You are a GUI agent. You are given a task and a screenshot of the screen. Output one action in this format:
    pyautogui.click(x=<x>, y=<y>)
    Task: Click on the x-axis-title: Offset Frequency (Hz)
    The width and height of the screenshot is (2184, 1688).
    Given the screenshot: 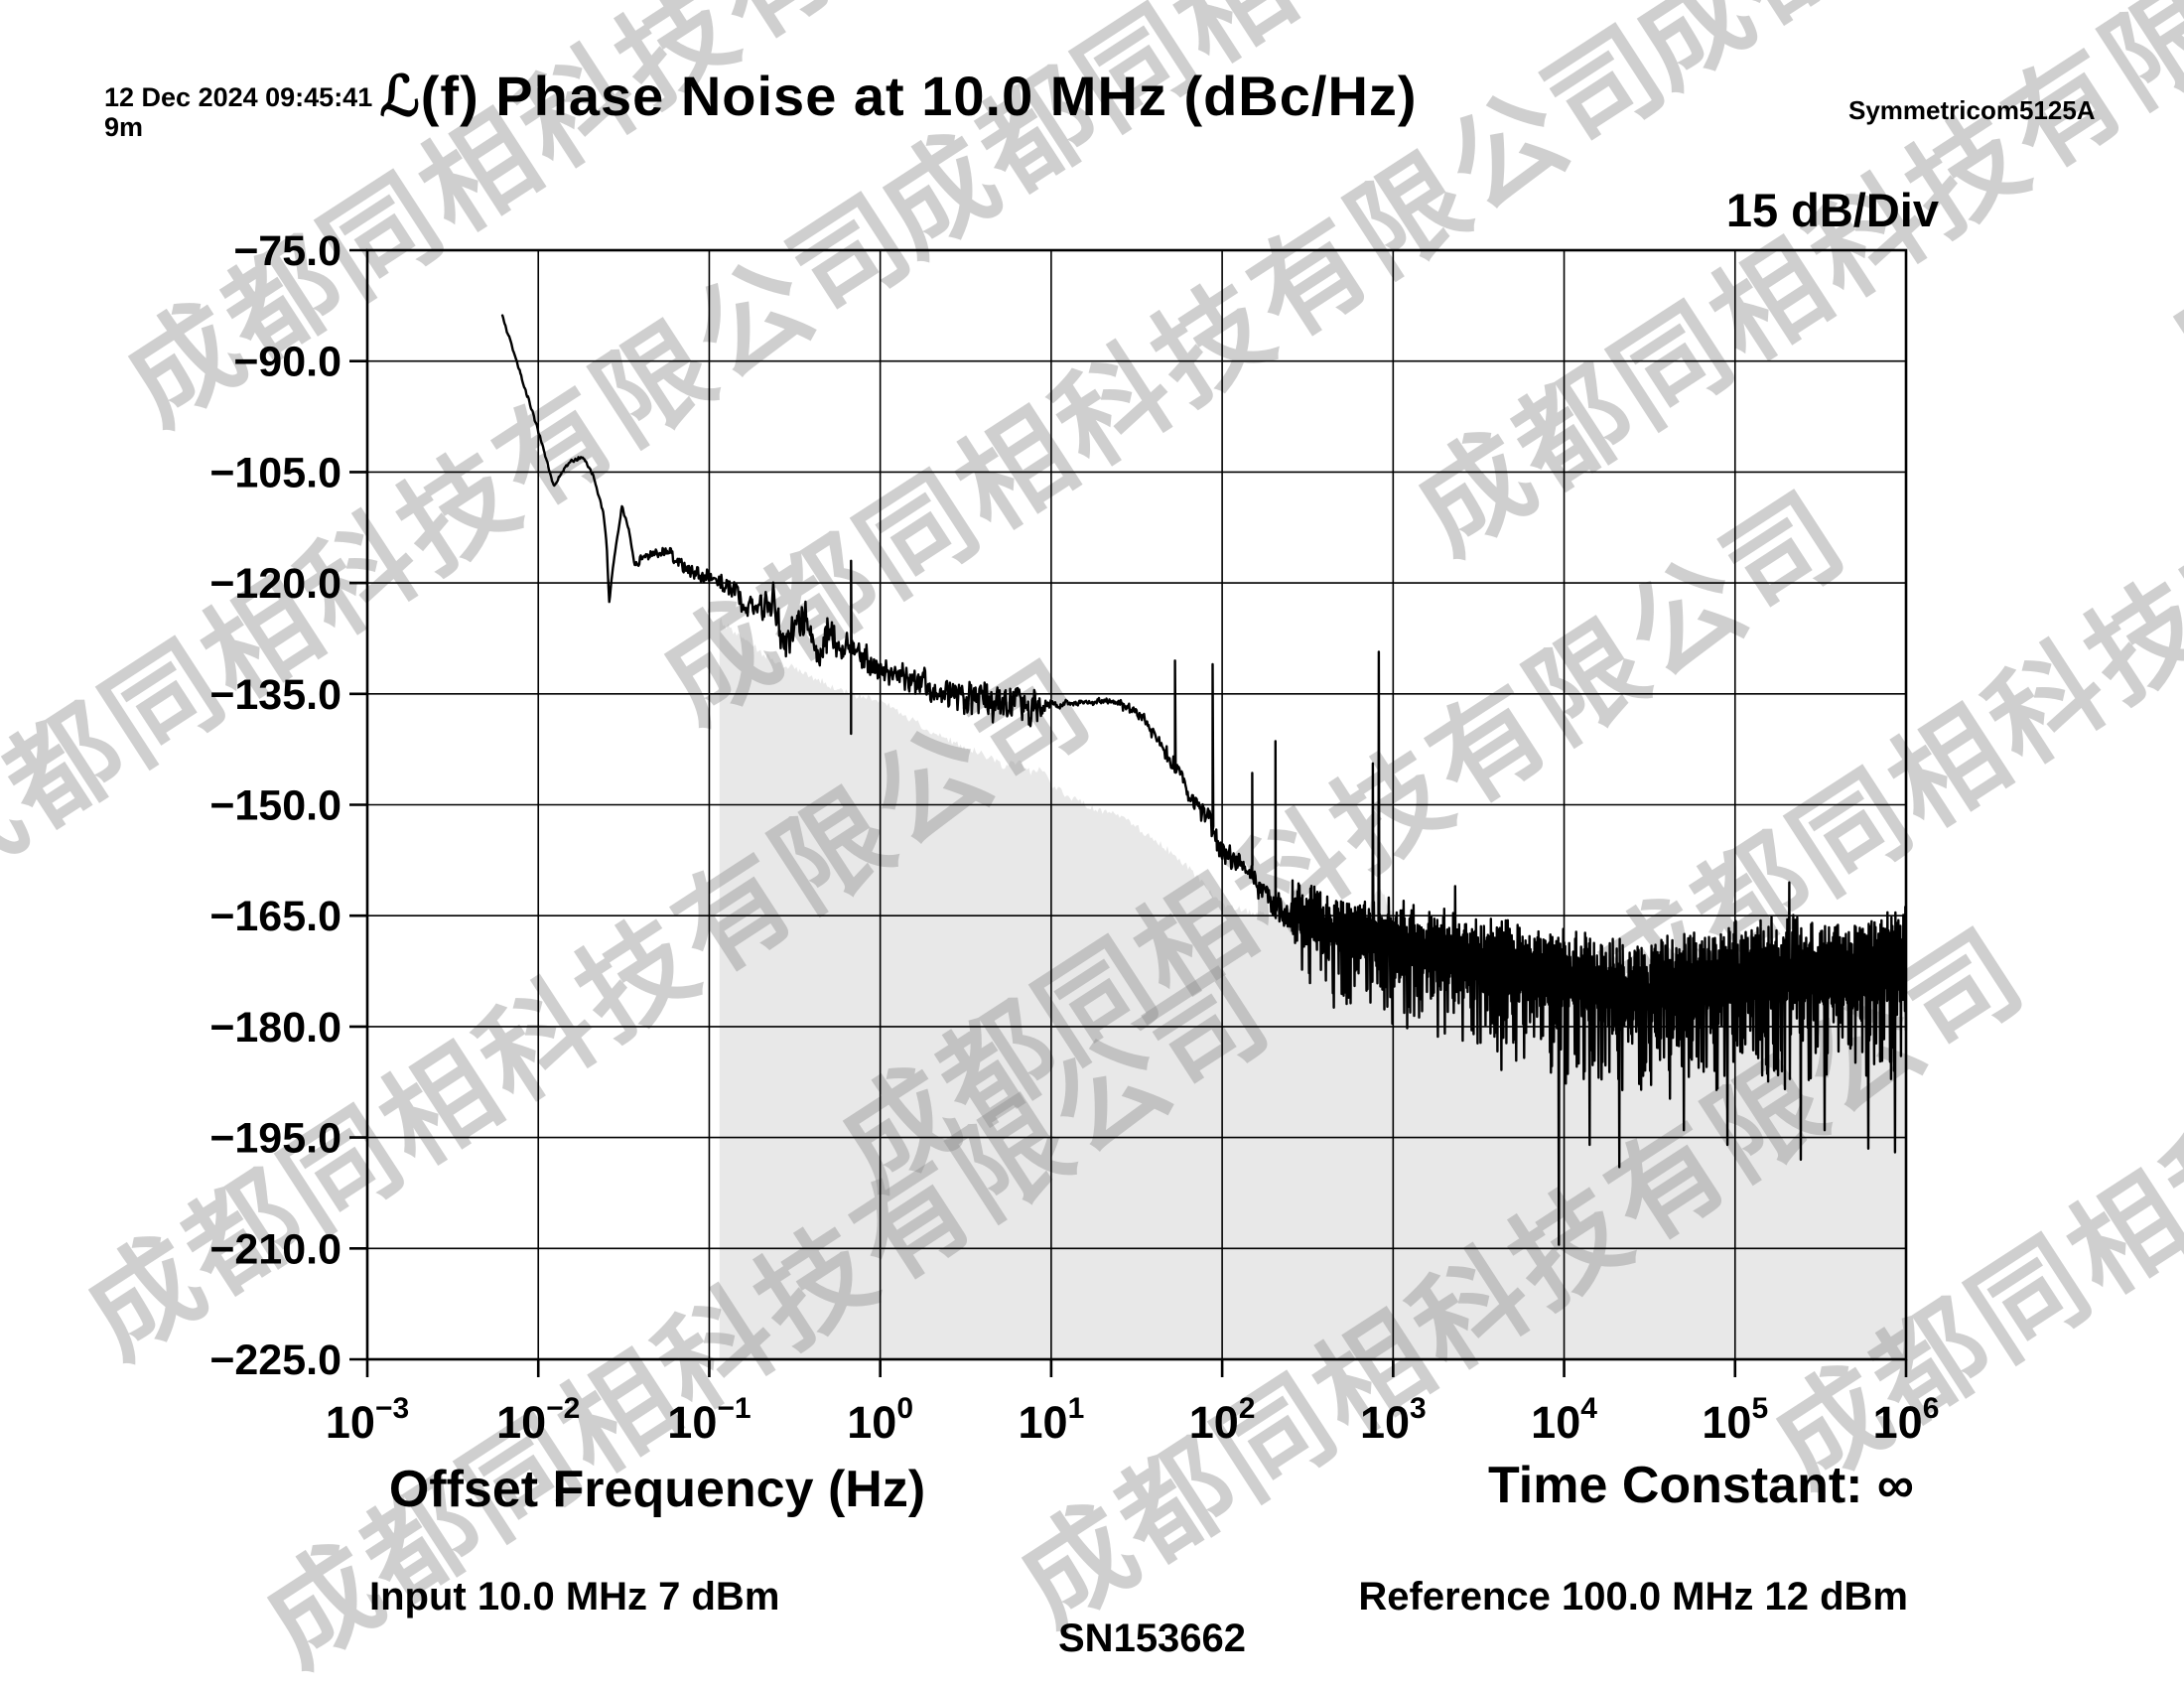 What is the action you would take?
    pyautogui.click(x=657, y=1489)
    